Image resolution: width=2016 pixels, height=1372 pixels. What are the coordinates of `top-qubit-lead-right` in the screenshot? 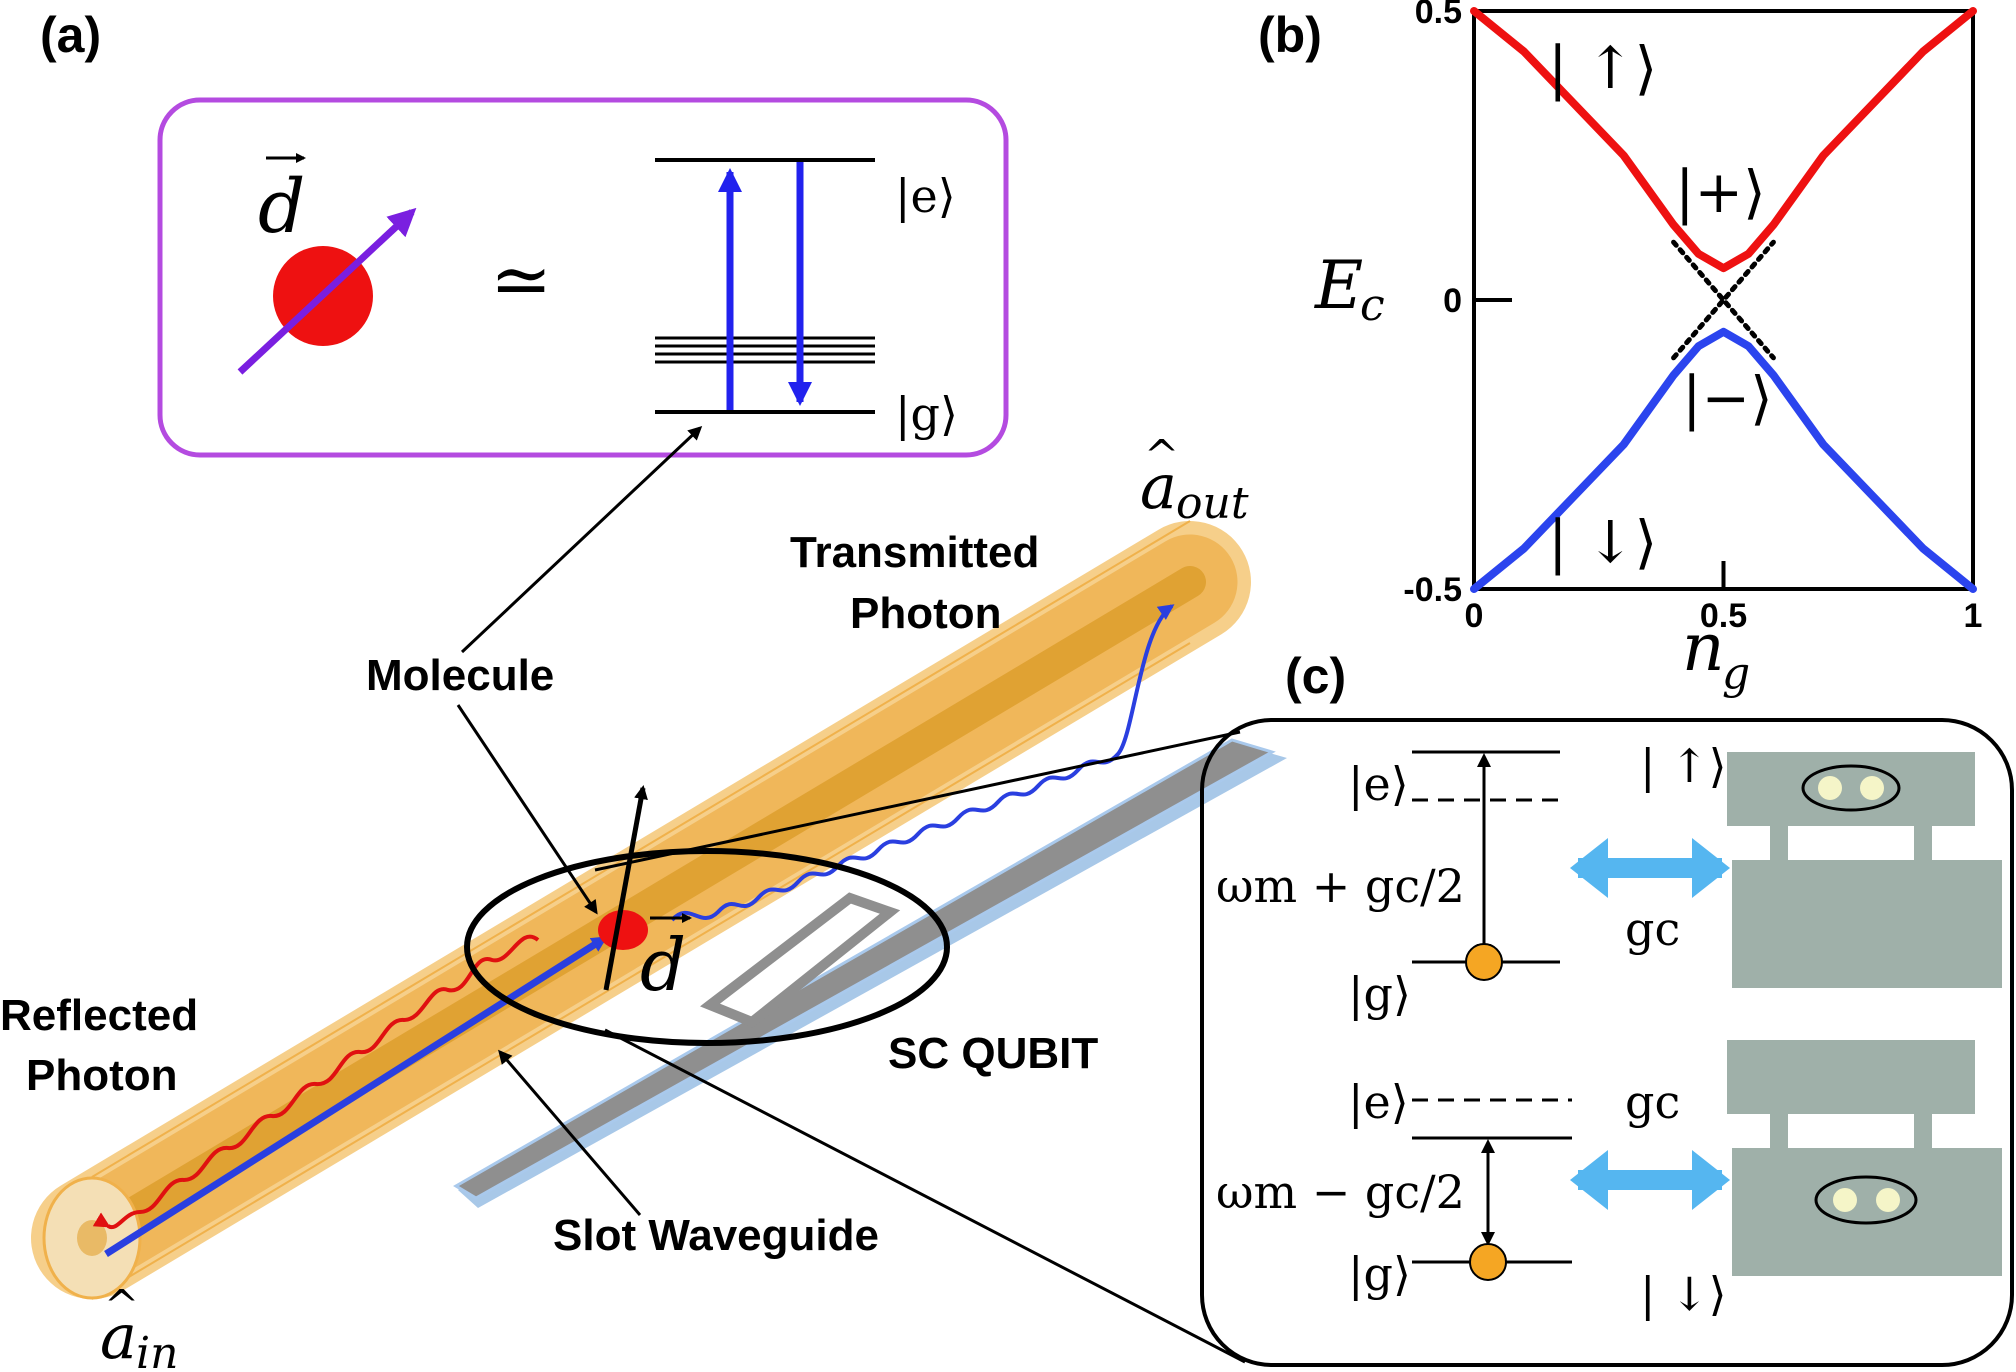 It's located at (1923, 845).